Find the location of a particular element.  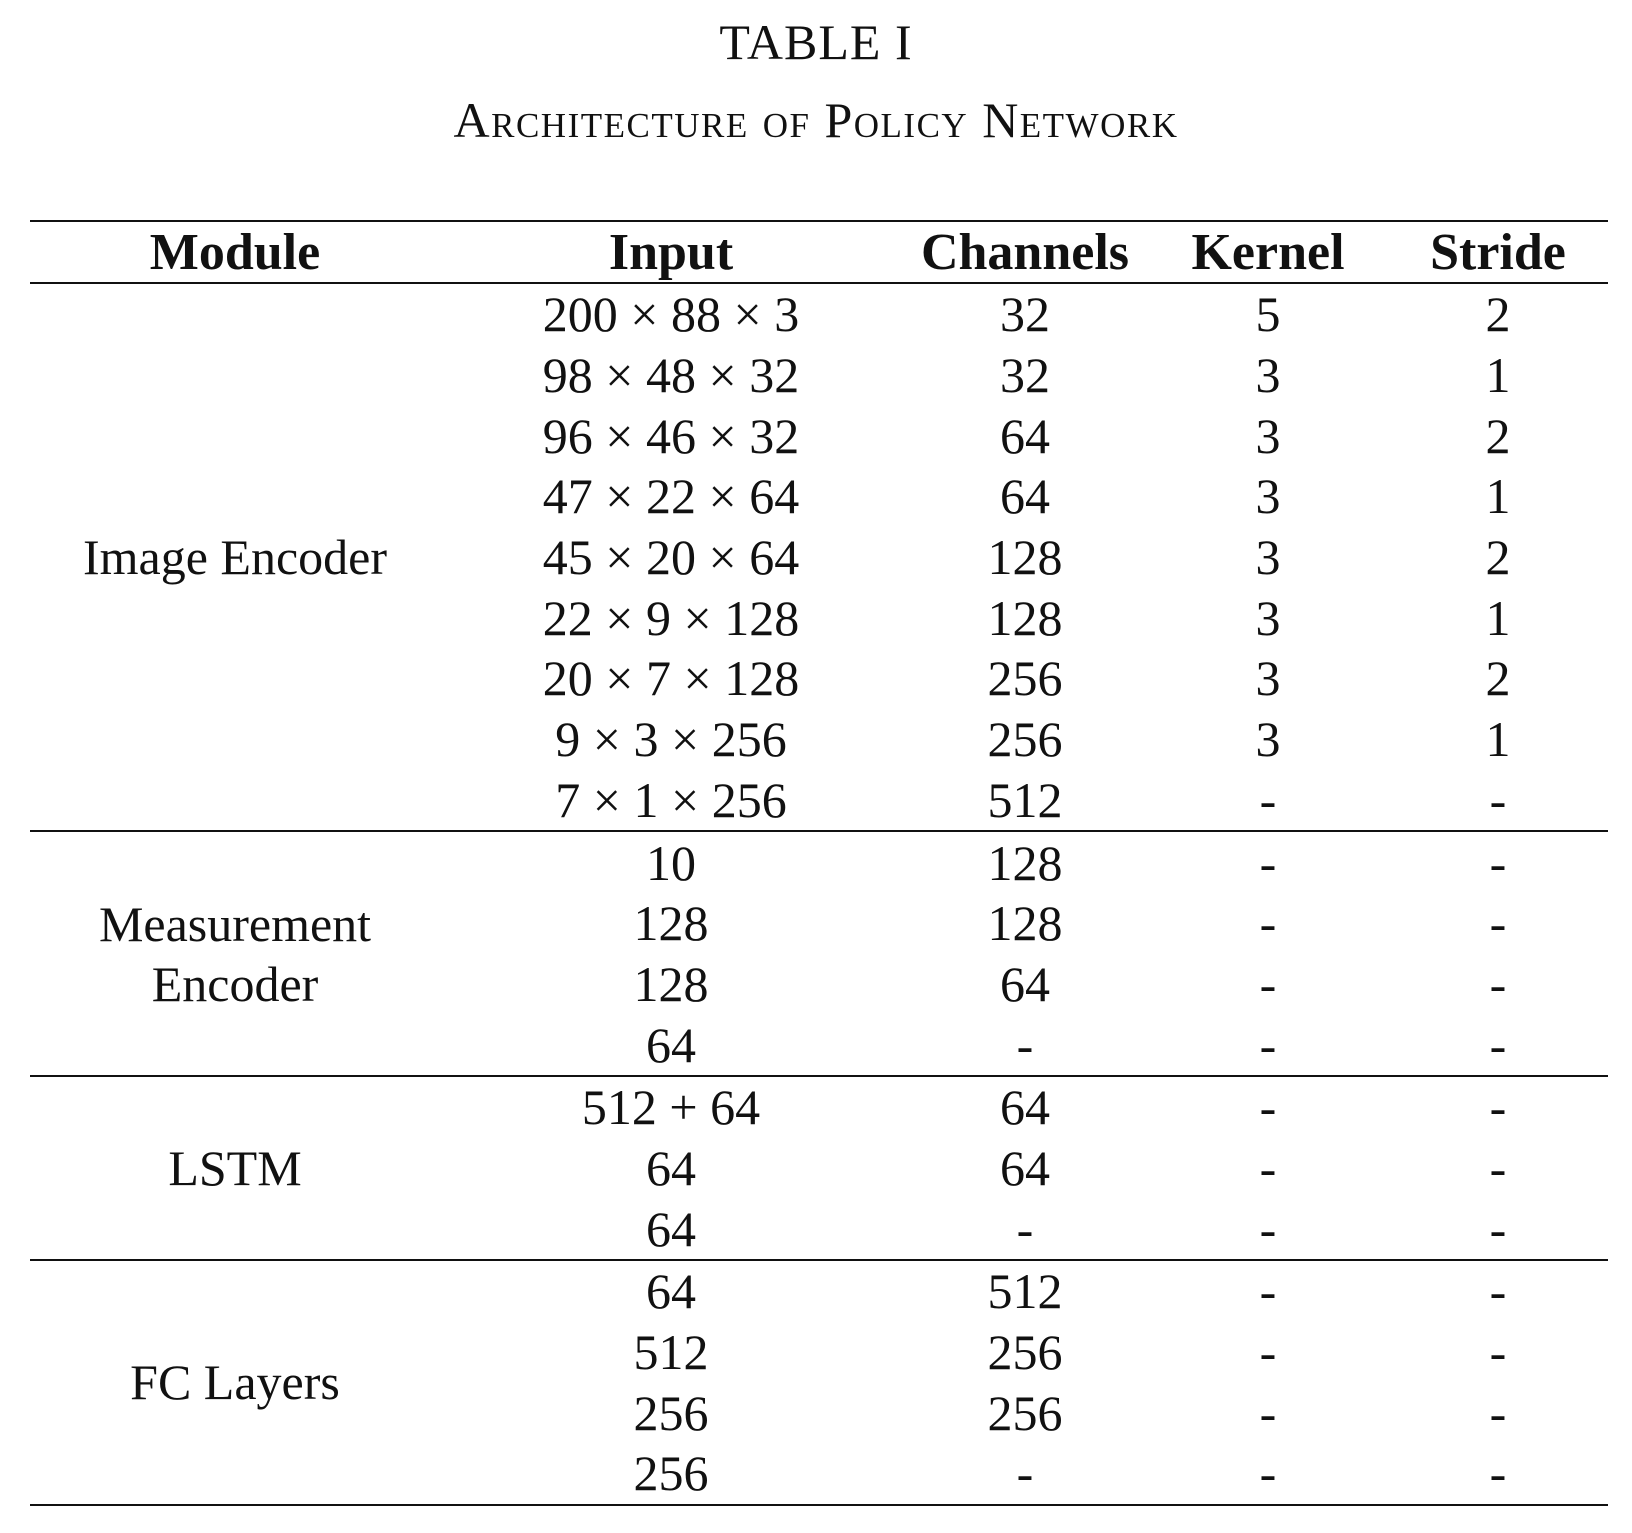

input-cell: 45 × 20 × 64 is located at coordinates (671, 557).